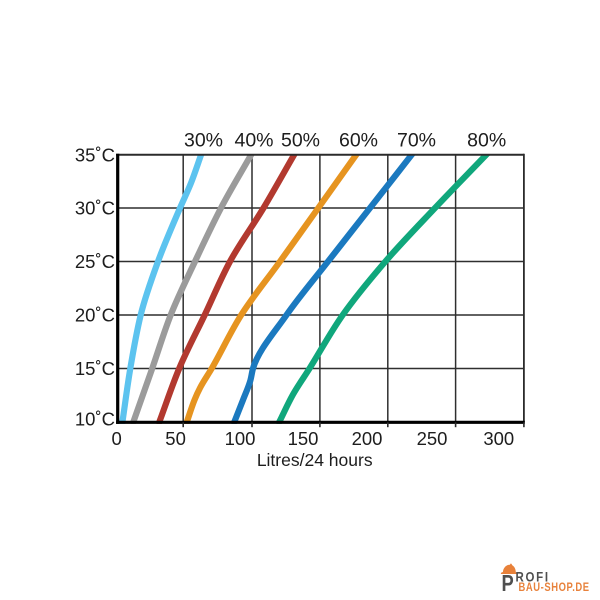 The width and height of the screenshot is (600, 600). What do you see at coordinates (95, 419) in the screenshot?
I see `svg-text: 10˚C` at bounding box center [95, 419].